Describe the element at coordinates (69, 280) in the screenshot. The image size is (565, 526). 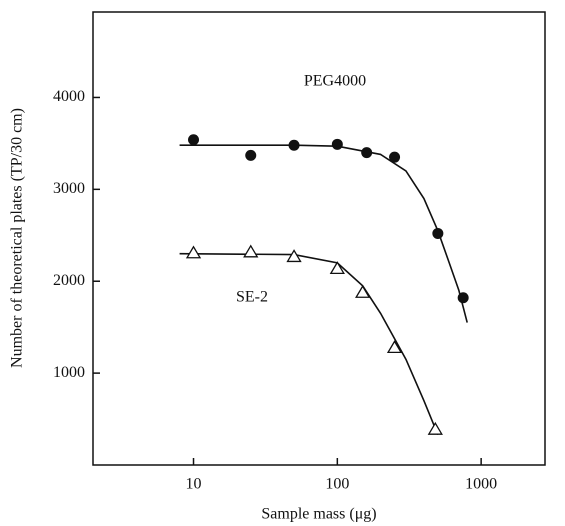
I see `y-tick-label: 2000` at that location.